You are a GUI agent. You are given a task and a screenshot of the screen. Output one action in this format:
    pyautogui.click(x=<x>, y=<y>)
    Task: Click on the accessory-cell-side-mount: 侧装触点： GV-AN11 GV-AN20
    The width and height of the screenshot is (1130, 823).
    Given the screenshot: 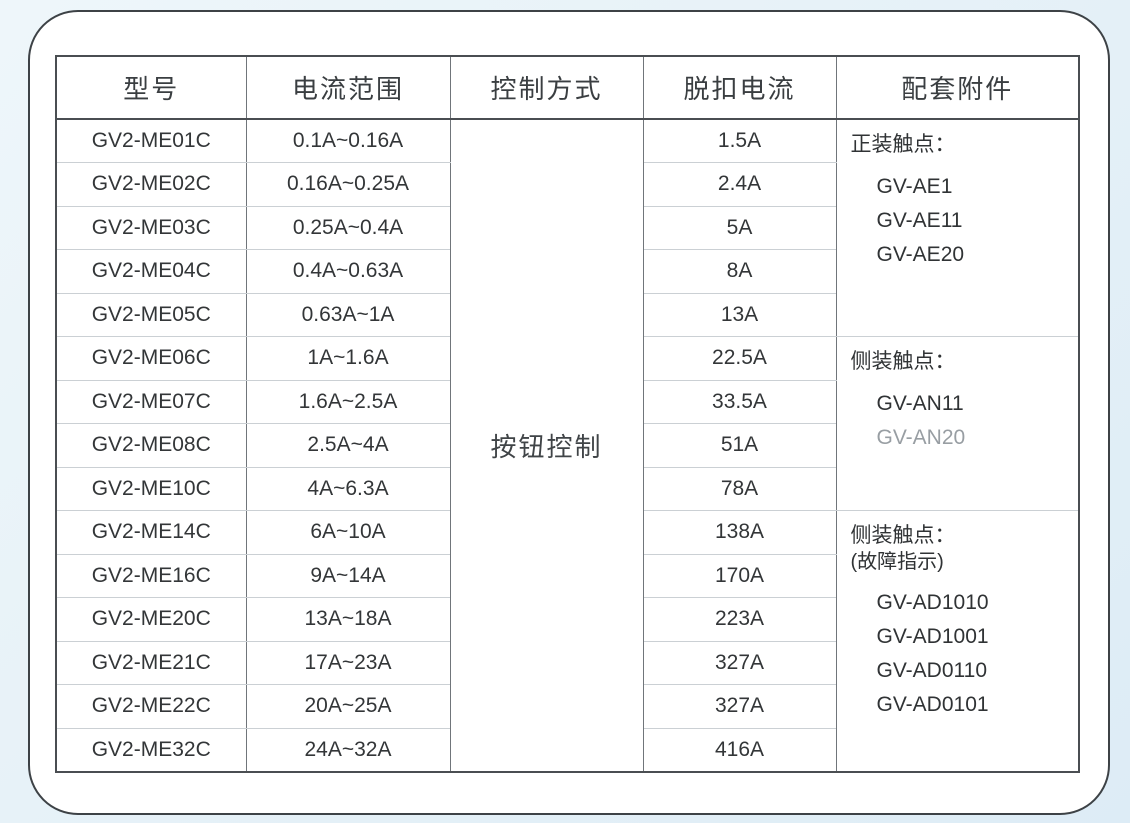 What is the action you would take?
    pyautogui.click(x=957, y=423)
    